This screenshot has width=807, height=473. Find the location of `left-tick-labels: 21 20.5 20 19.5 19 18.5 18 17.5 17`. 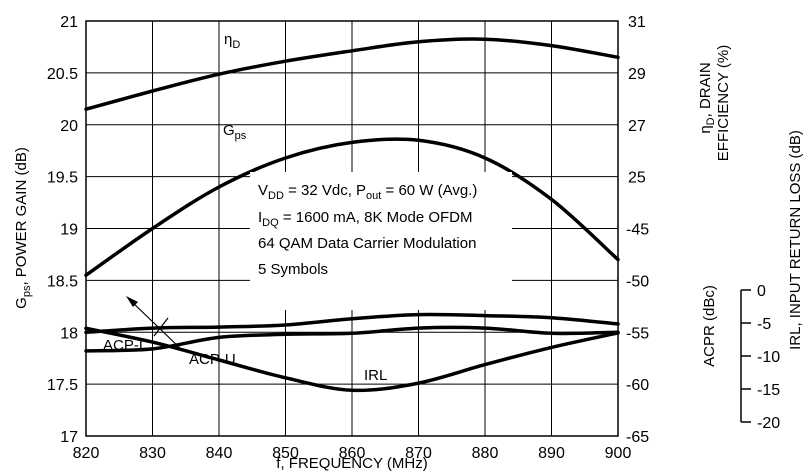

left-tick-labels: 21 20.5 20 19.5 19 18.5 18 17.5 17 is located at coordinates (62, 230).